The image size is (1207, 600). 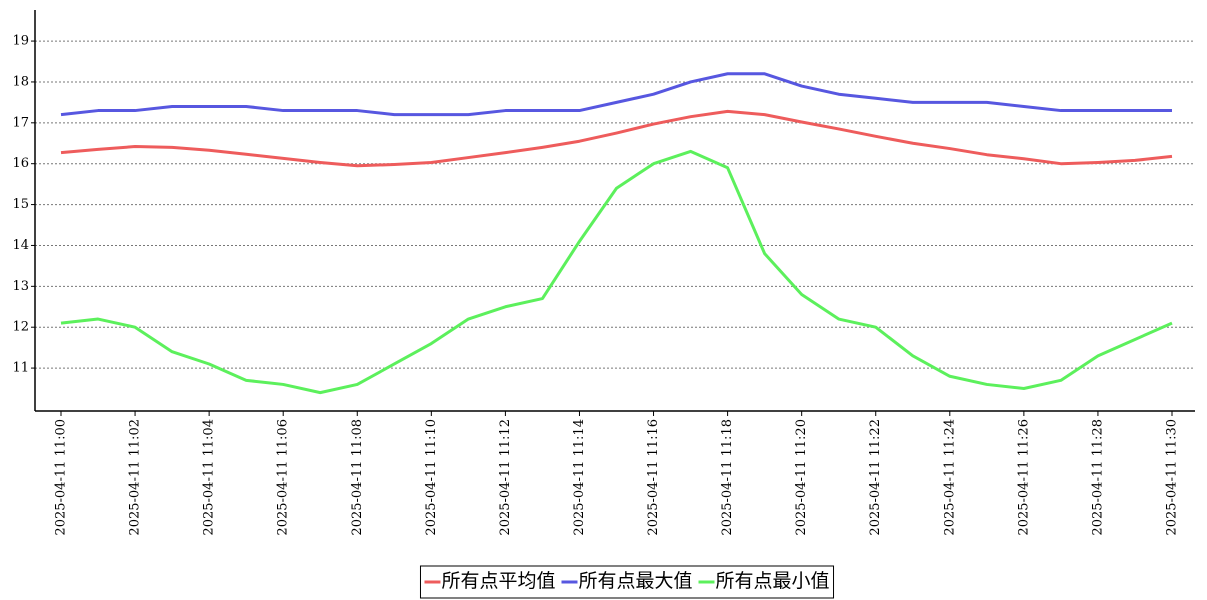 What do you see at coordinates (20, 204) in the screenshot?
I see `y-tick-label: 15` at bounding box center [20, 204].